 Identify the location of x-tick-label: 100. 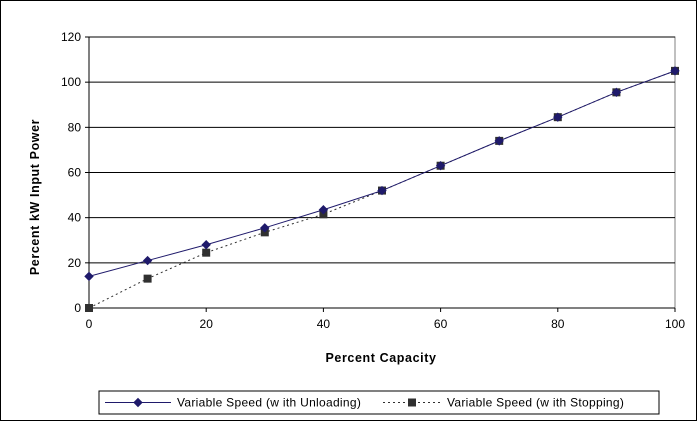
(675, 324).